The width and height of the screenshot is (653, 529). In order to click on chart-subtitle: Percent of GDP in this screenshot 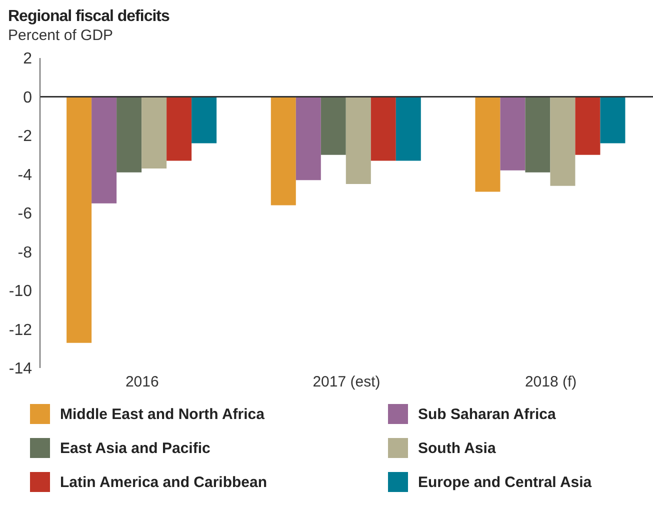, I will do `click(61, 35)`.